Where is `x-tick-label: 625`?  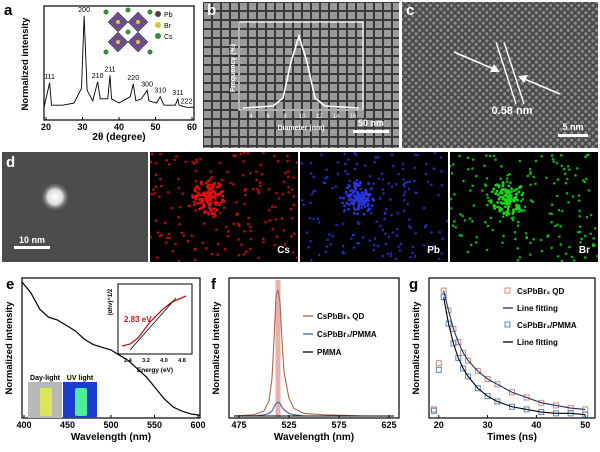 x-tick-label: 625 is located at coordinates (388, 425).